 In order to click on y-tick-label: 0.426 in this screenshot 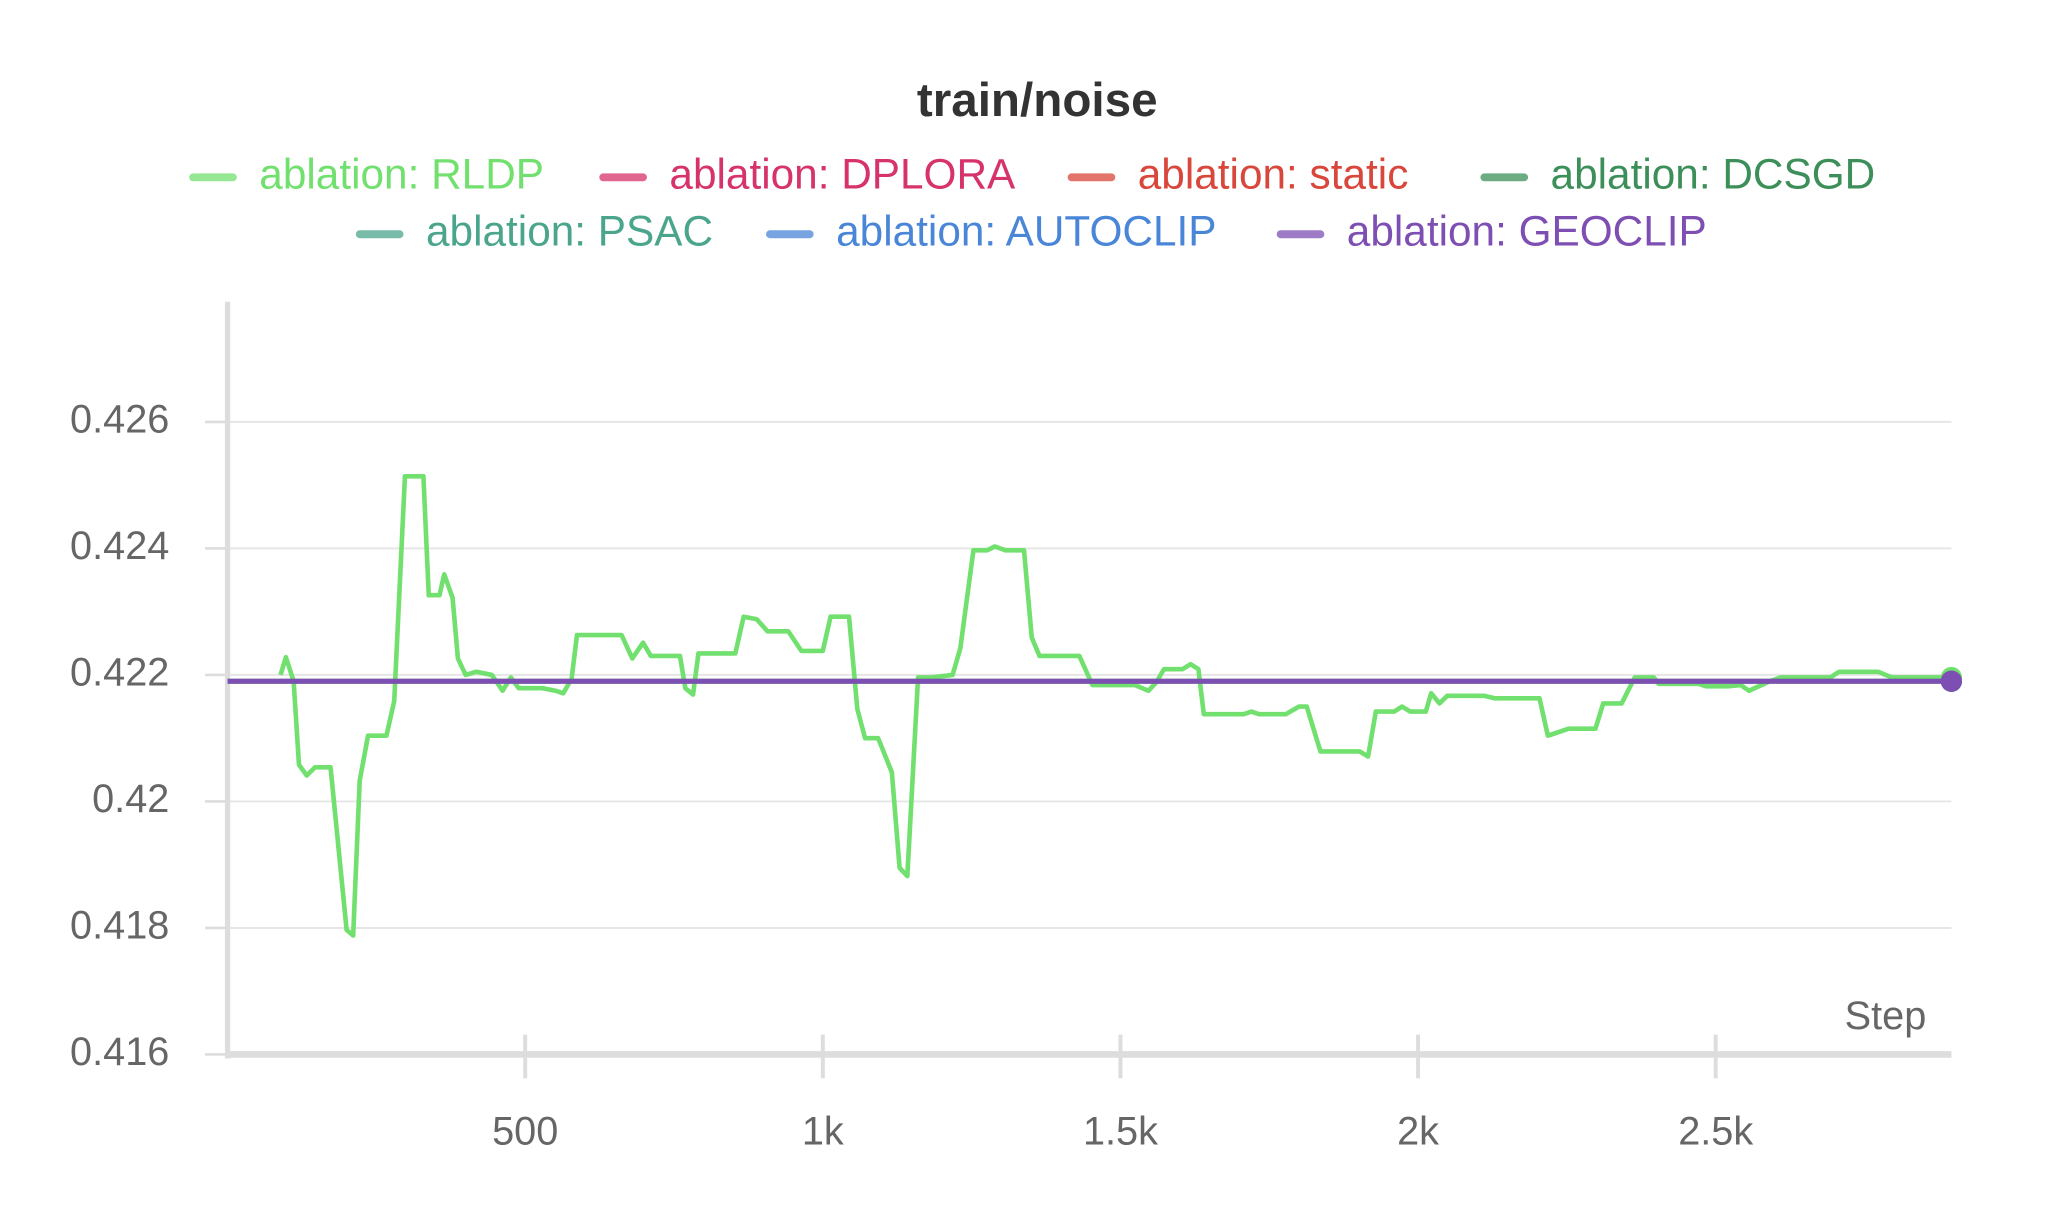, I will do `click(119, 419)`.